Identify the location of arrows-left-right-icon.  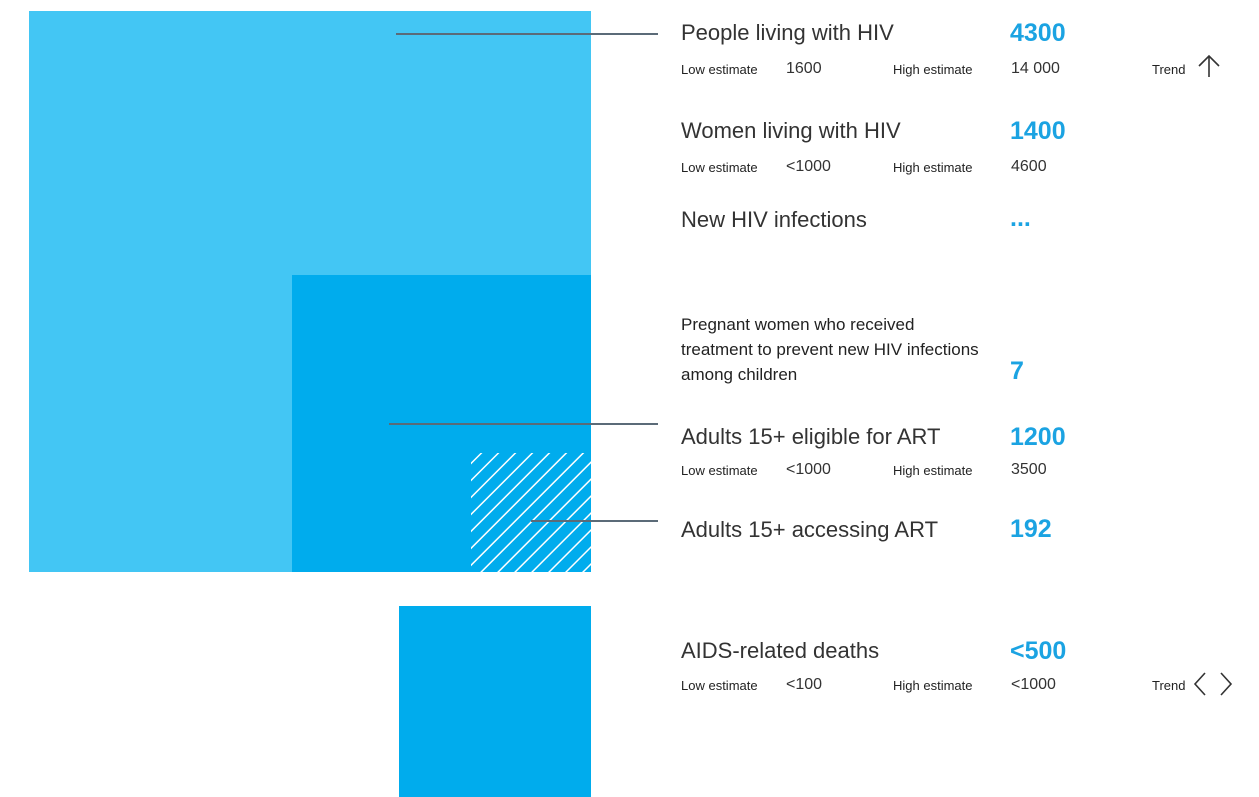
(1213, 684).